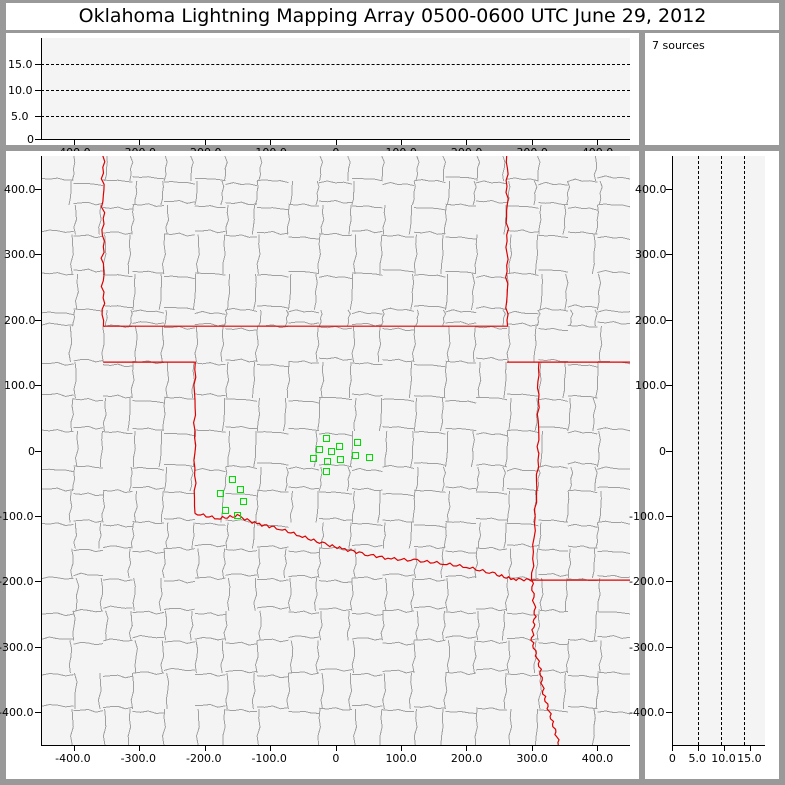  What do you see at coordinates (718, 745) in the screenshot?
I see `alt-x-axis` at bounding box center [718, 745].